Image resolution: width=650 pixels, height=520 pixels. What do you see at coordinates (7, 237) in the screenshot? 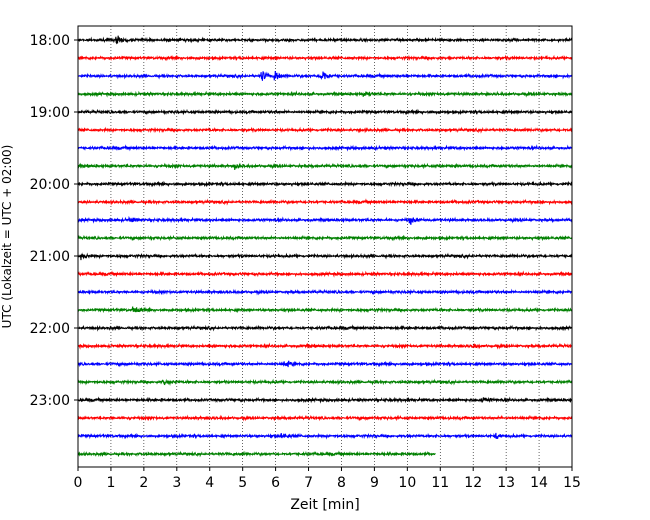
I see `y-axis-label: UTC (Lokalzeit = UTC + 02:00)` at bounding box center [7, 237].